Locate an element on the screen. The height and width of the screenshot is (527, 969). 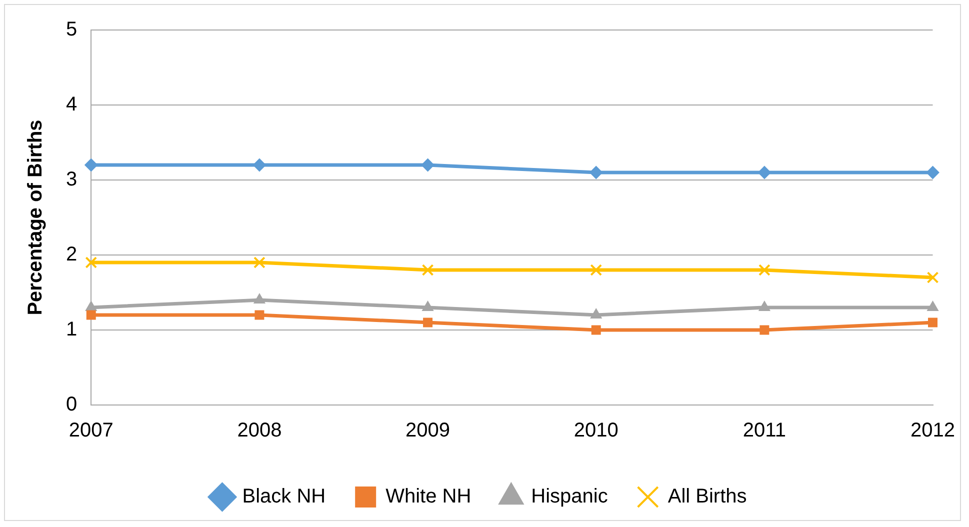
x-tick-label: 2008 is located at coordinates (259, 431).